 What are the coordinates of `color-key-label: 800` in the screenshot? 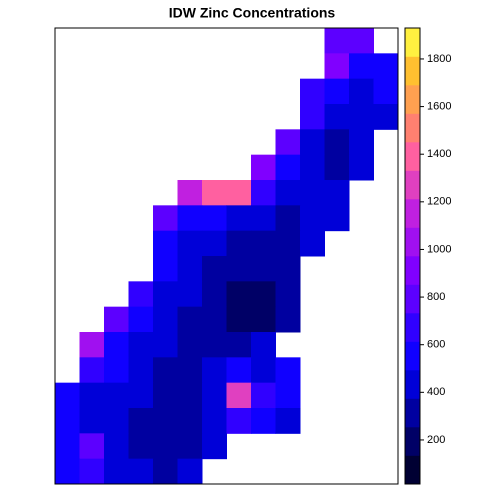 It's located at (436, 297).